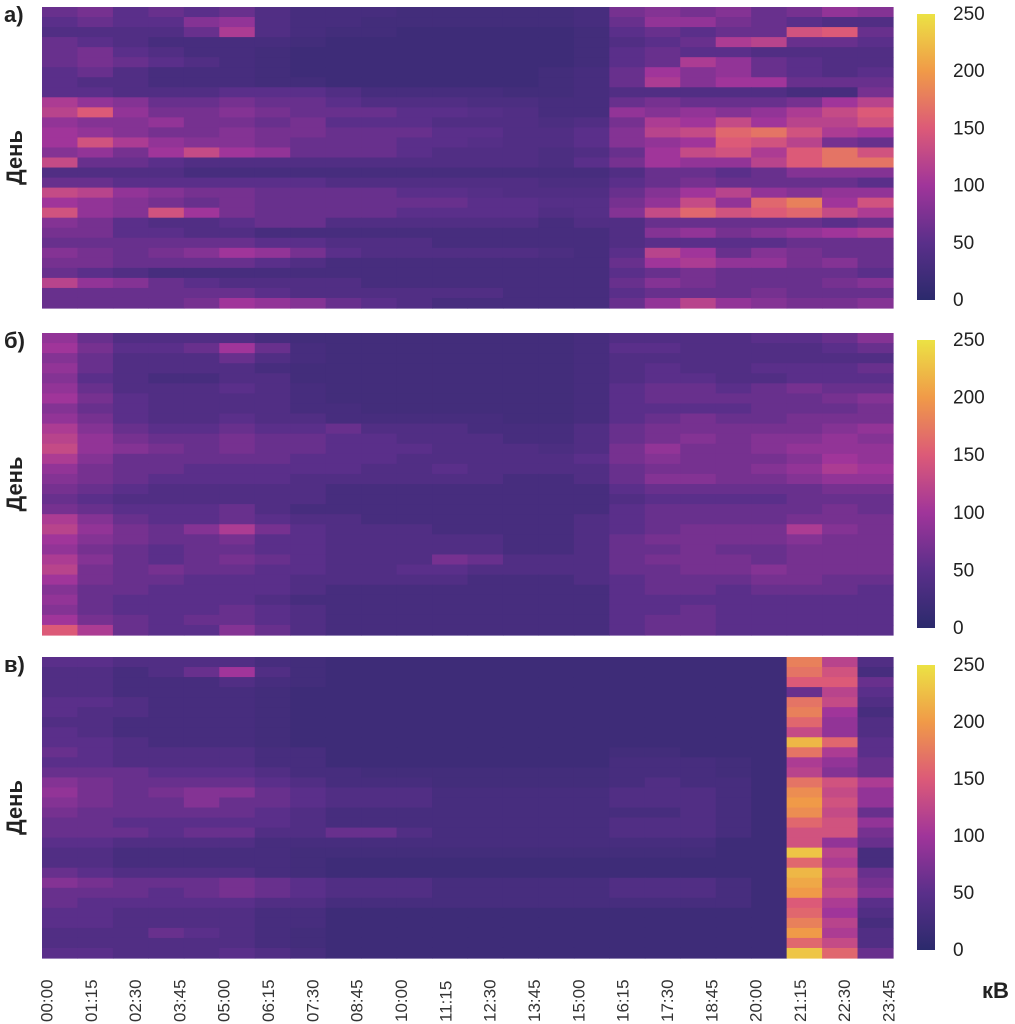 The image size is (1015, 1024). What do you see at coordinates (969, 722) in the screenshot?
I see `colorbar-tick-label: 200` at bounding box center [969, 722].